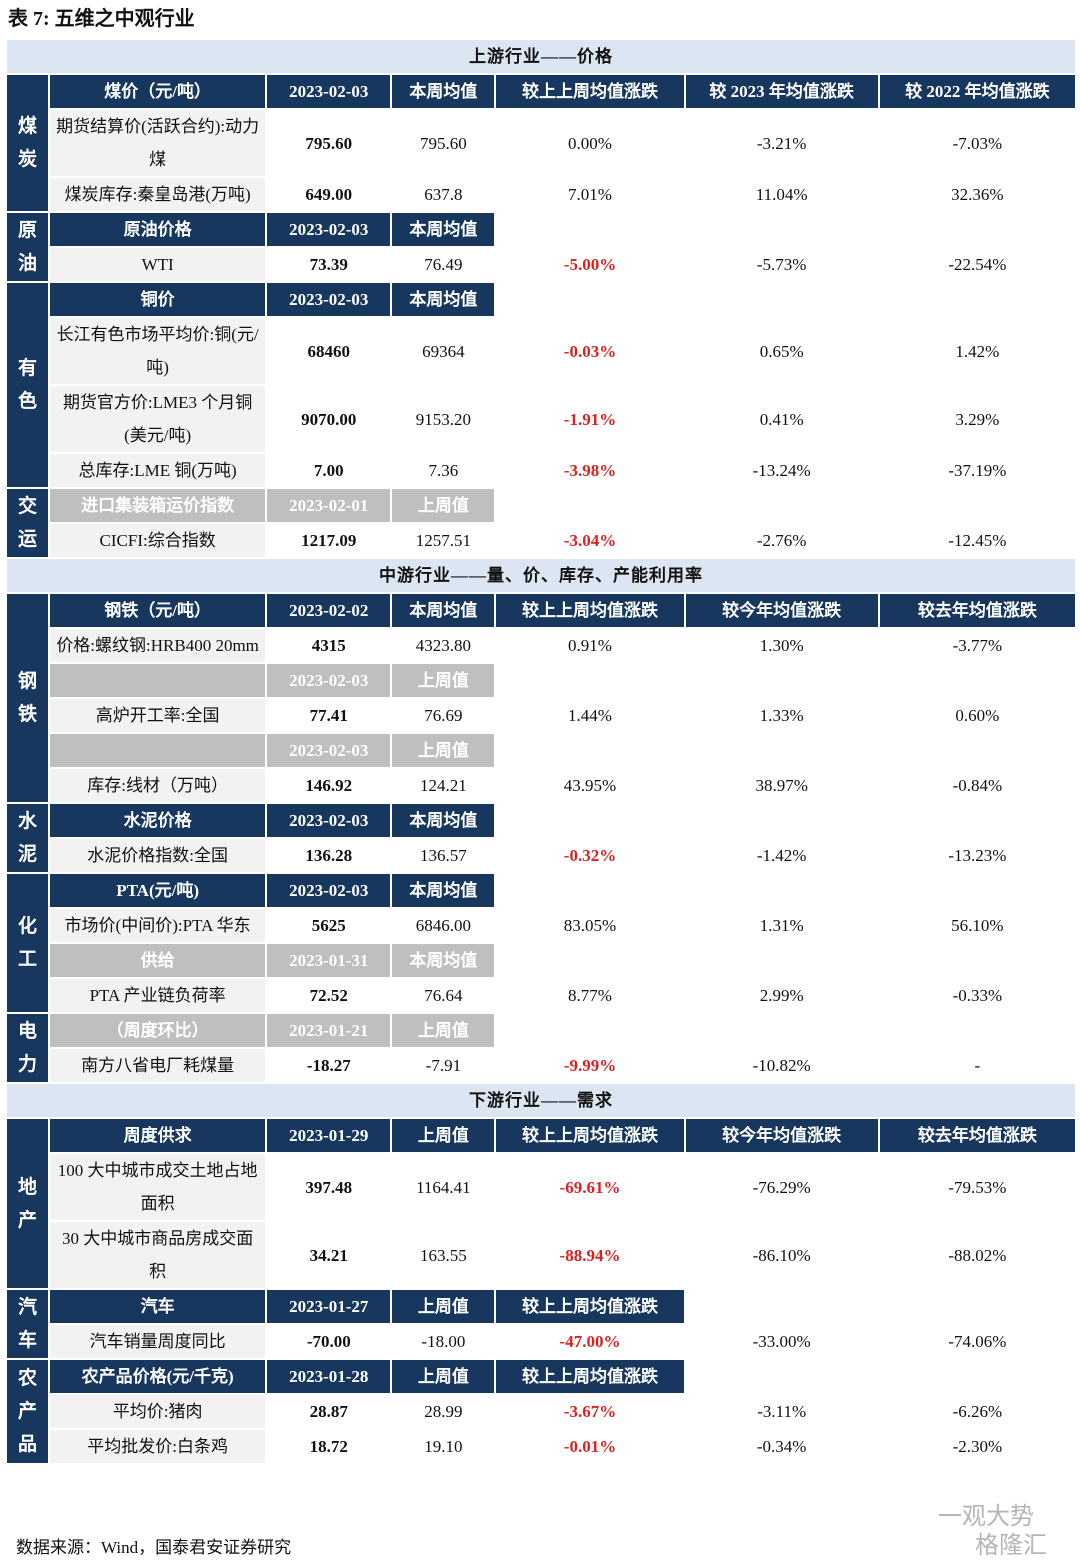  I want to click on cell-value: 28.99, so click(443, 1411).